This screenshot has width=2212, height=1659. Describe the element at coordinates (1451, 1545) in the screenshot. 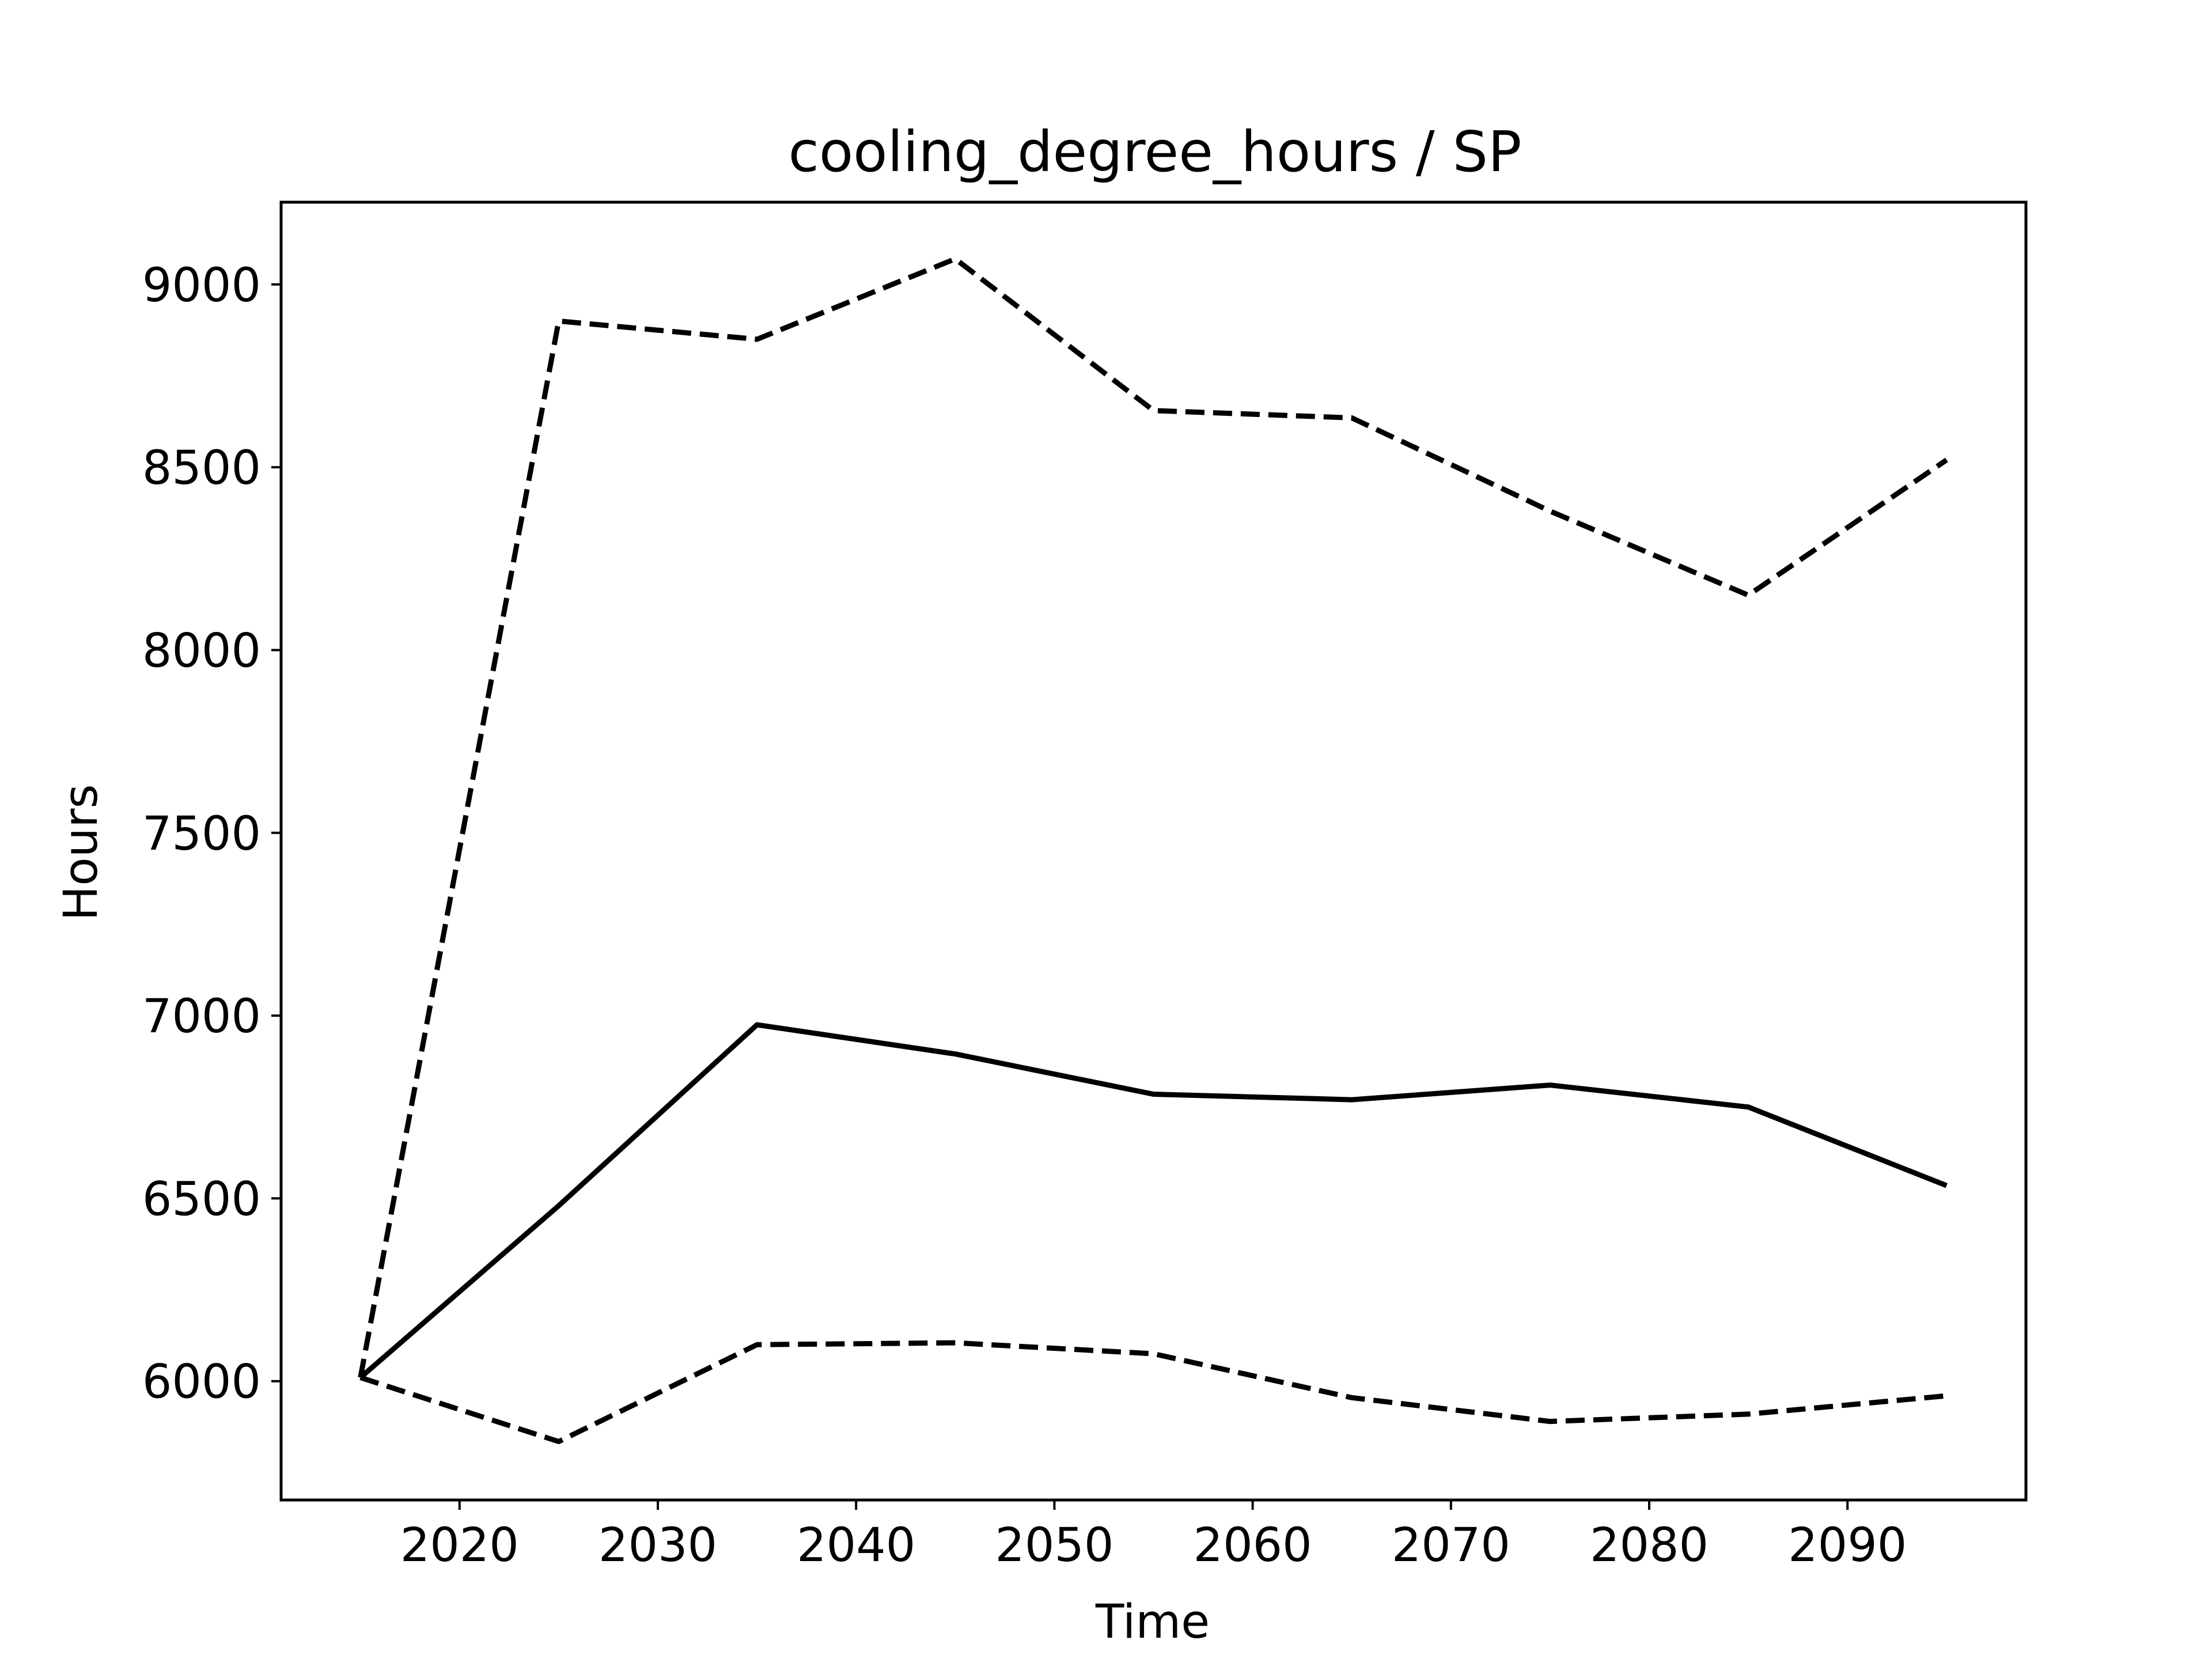

I see `x-tick-label: 2070` at that location.